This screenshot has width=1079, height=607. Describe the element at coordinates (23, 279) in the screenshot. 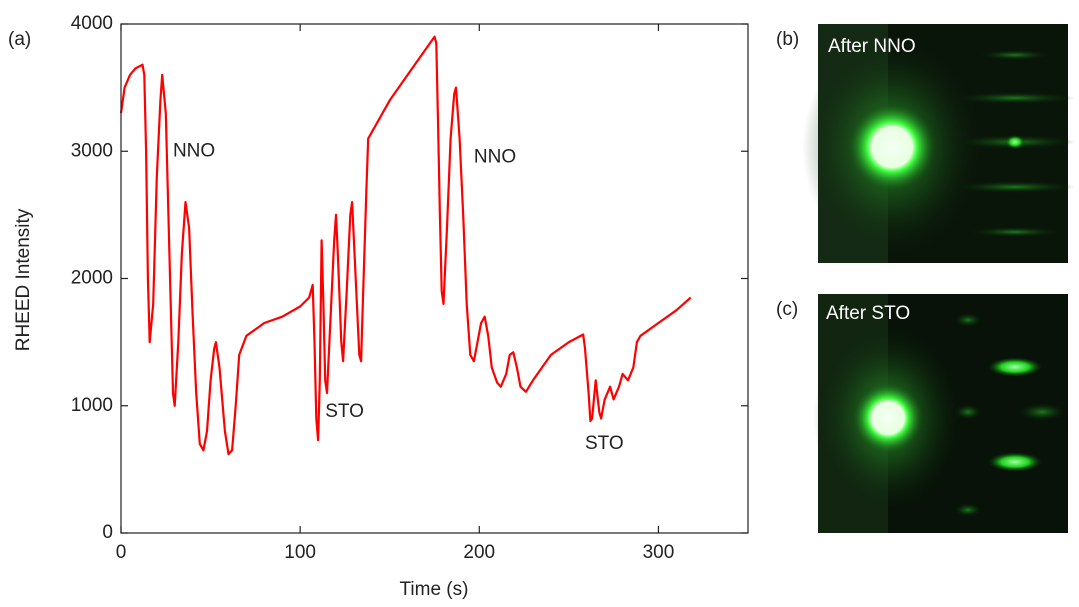

I see `y-axis-label: RHEED Intensity` at that location.